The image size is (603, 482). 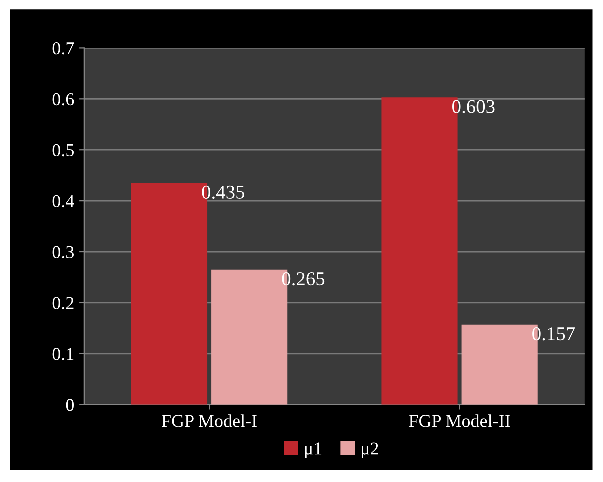 I want to click on y-tick-label: 0.2, so click(x=63, y=303).